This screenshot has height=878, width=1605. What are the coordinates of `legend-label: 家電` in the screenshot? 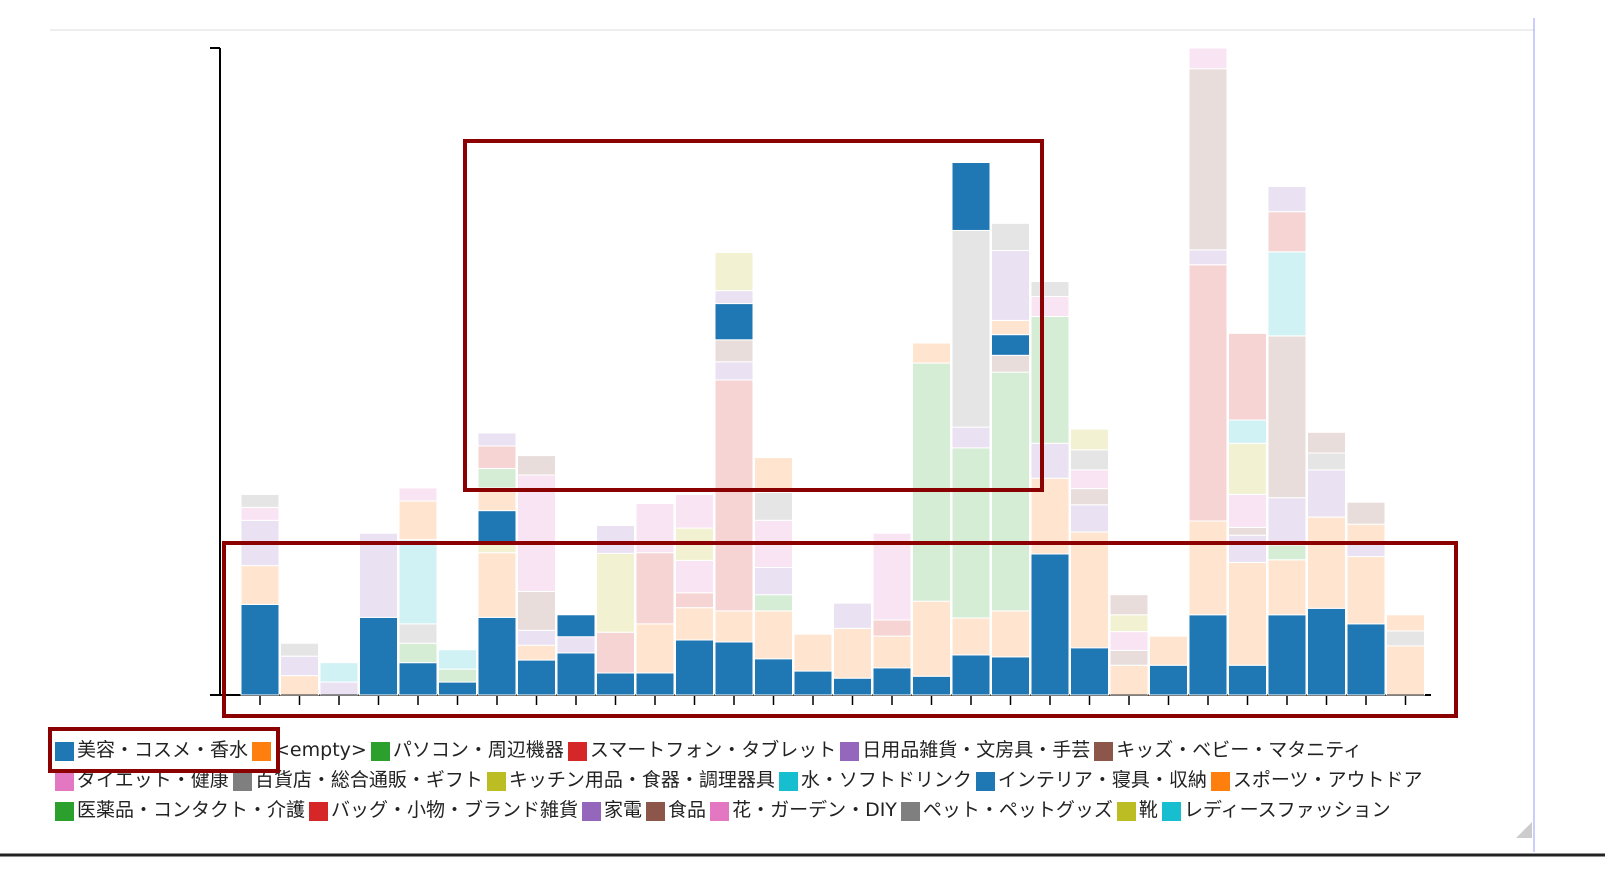 It's located at (623, 810).